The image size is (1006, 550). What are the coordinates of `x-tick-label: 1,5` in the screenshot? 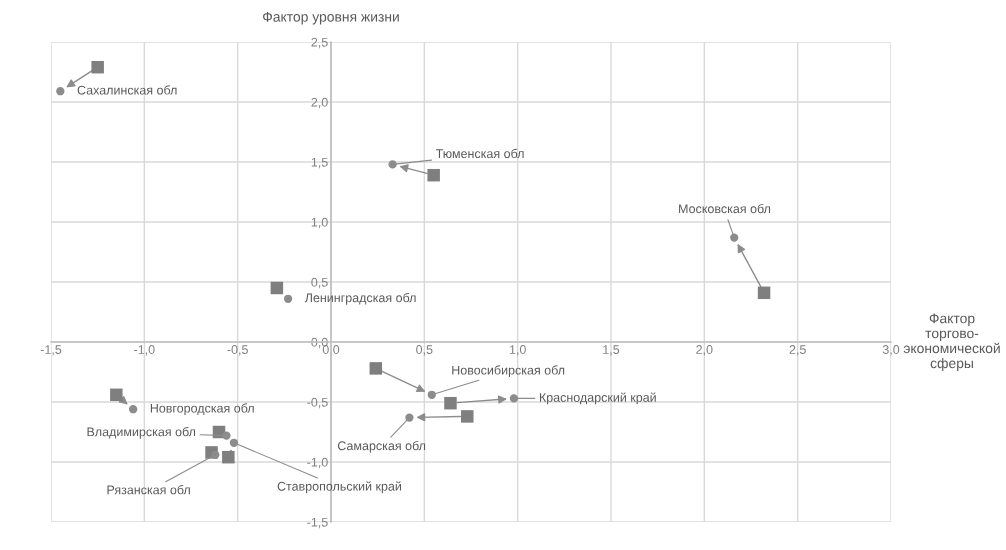 It's located at (611, 350).